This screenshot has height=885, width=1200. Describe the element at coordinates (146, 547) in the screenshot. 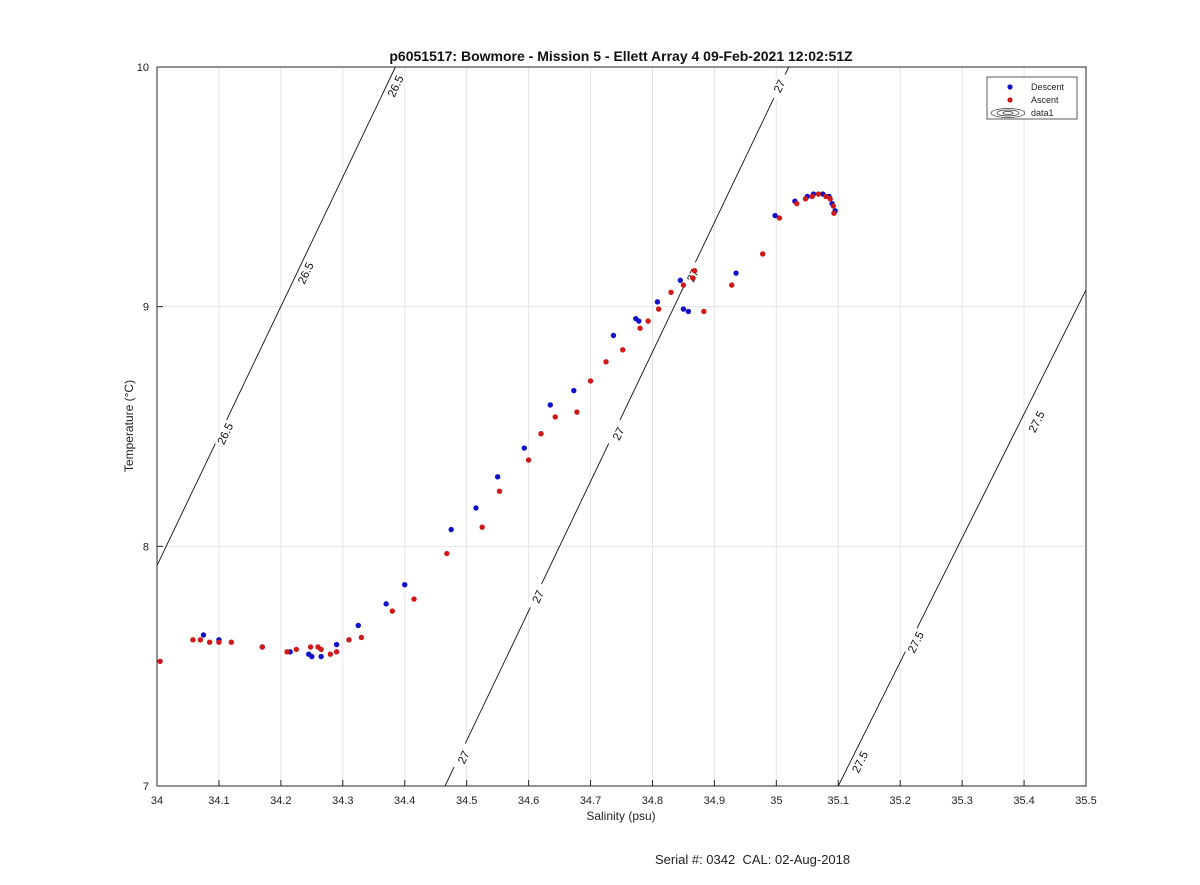

I see `y-tick-label: 8` at that location.